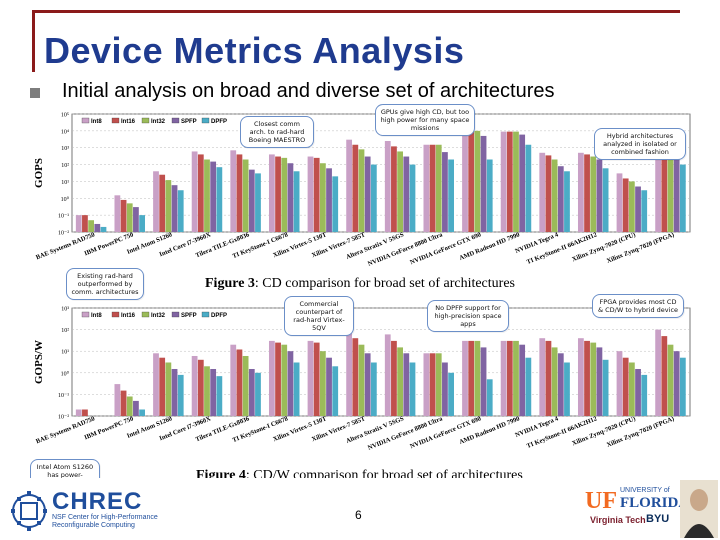  Describe the element at coordinates (65, 183) in the screenshot. I see `y-tick-label: 10¹` at that location.